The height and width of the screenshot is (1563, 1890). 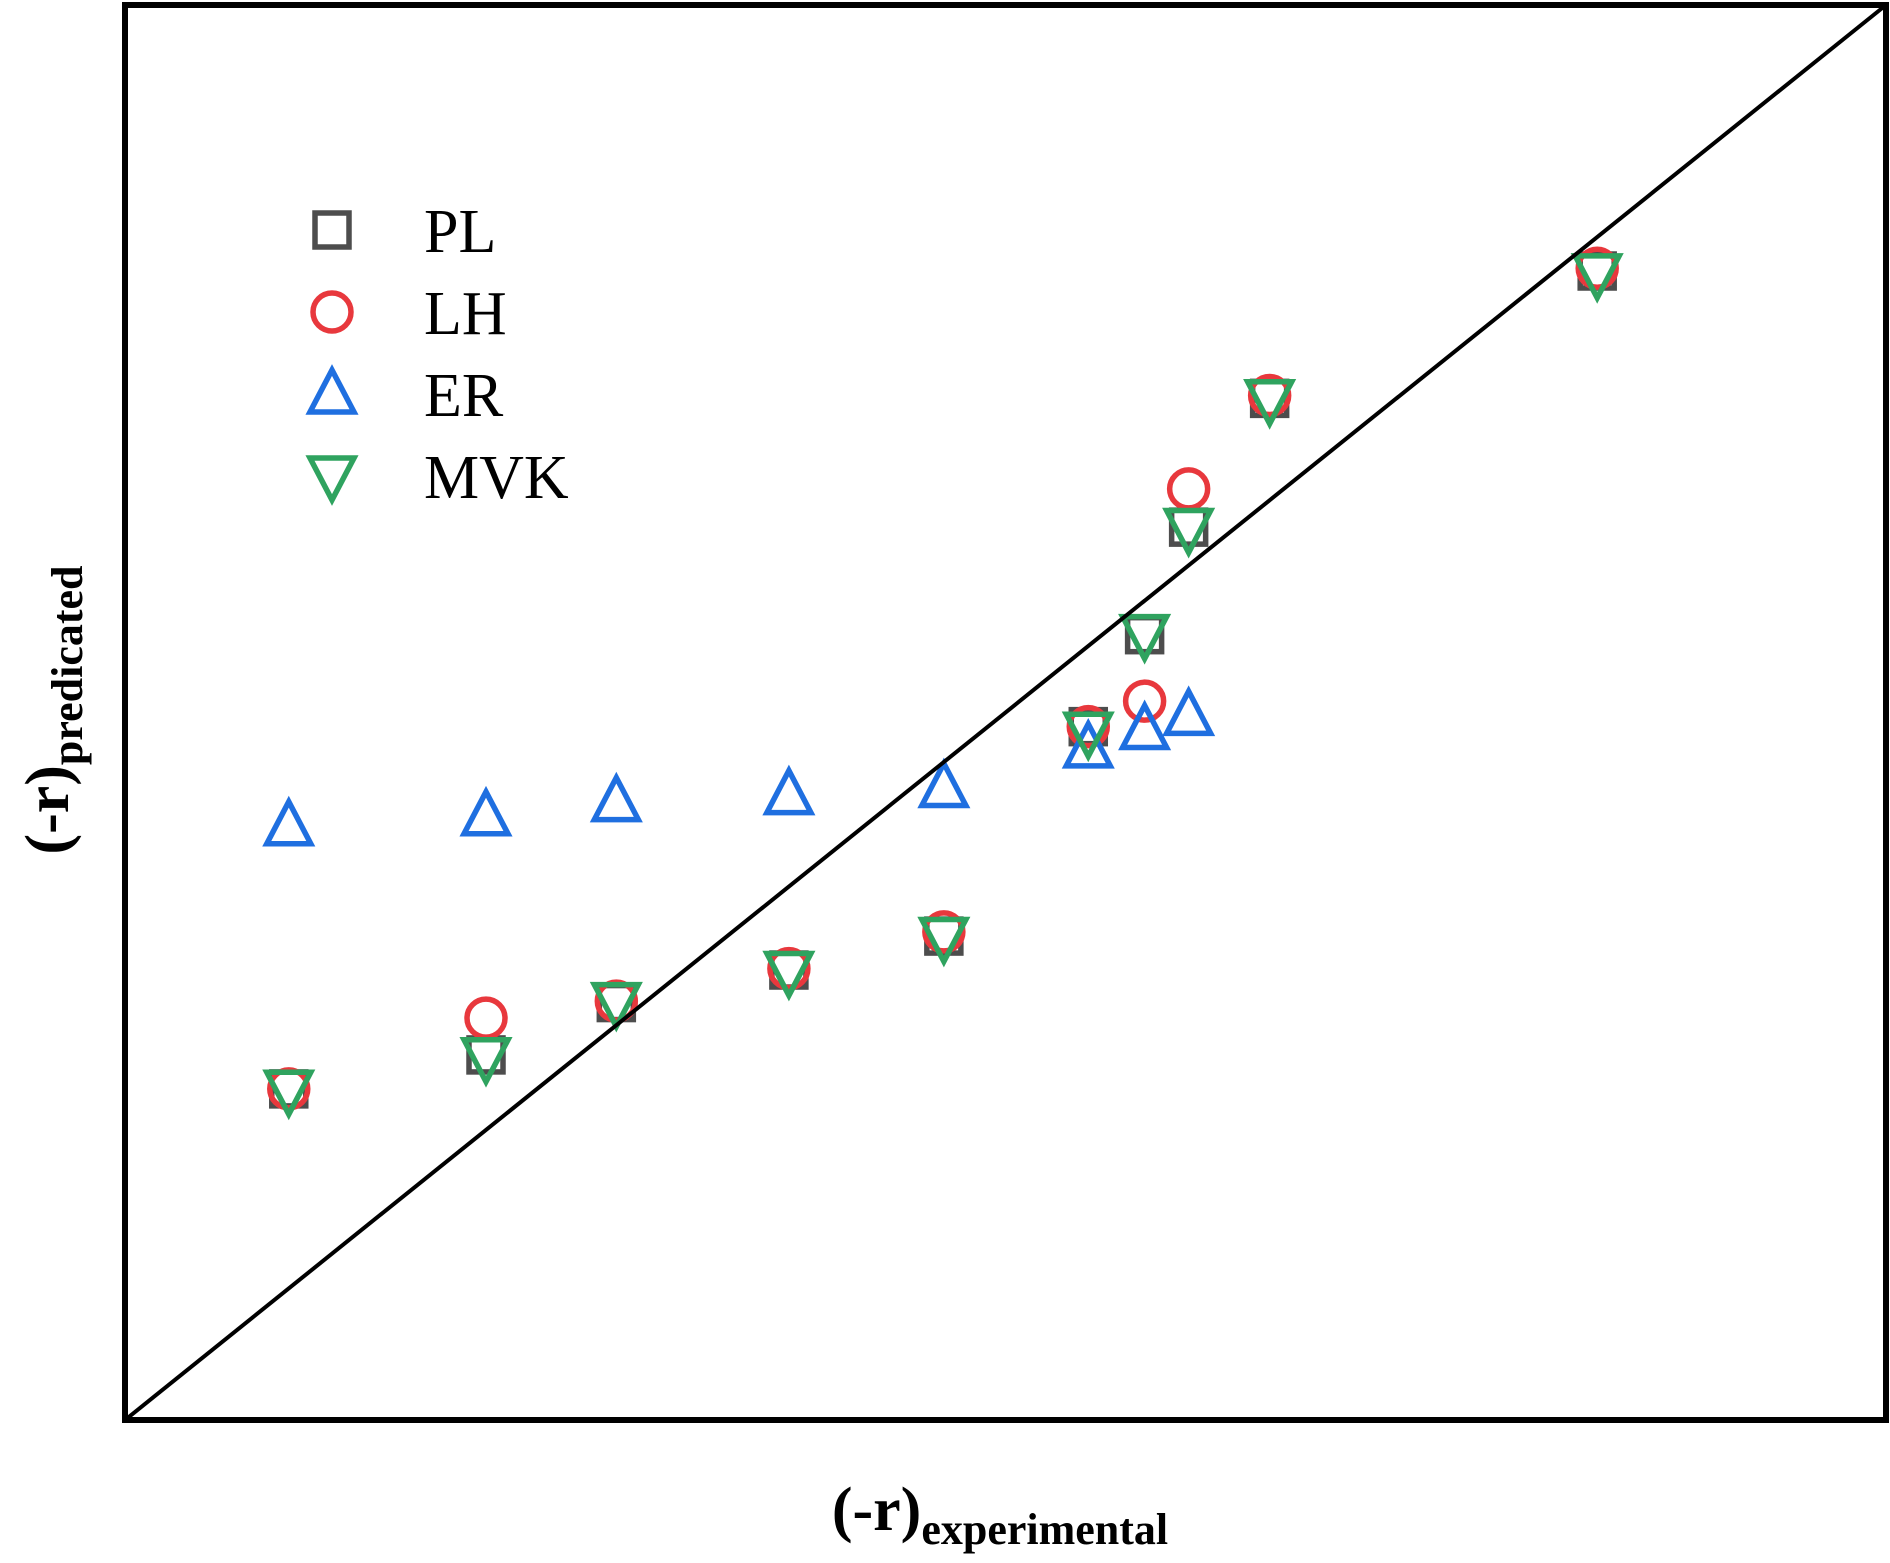 What do you see at coordinates (53, 709) in the screenshot?
I see `y-axis-label: (-r)predicated` at bounding box center [53, 709].